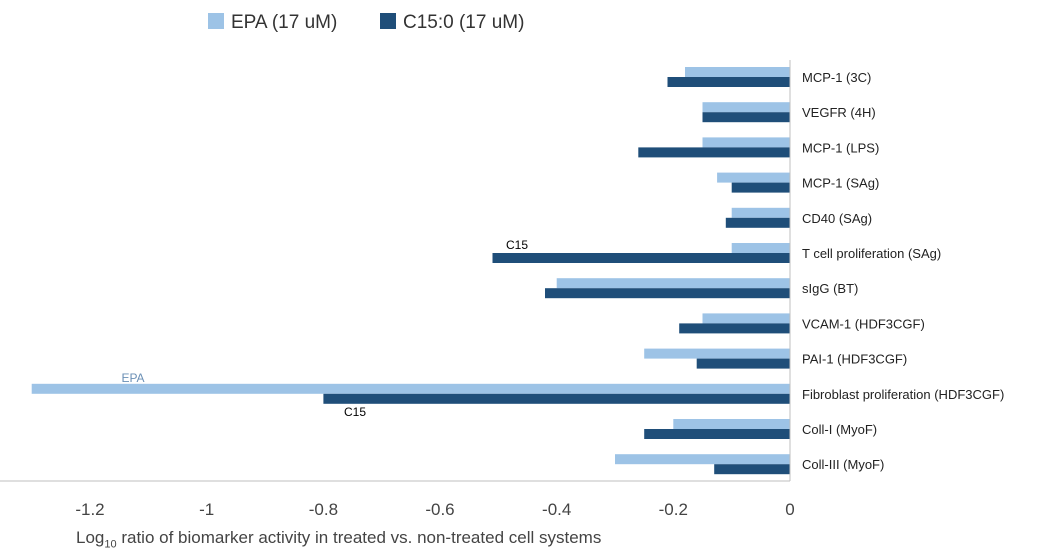  Describe the element at coordinates (731, 424) in the screenshot. I see `bar-epa-coll-i-myof` at that location.